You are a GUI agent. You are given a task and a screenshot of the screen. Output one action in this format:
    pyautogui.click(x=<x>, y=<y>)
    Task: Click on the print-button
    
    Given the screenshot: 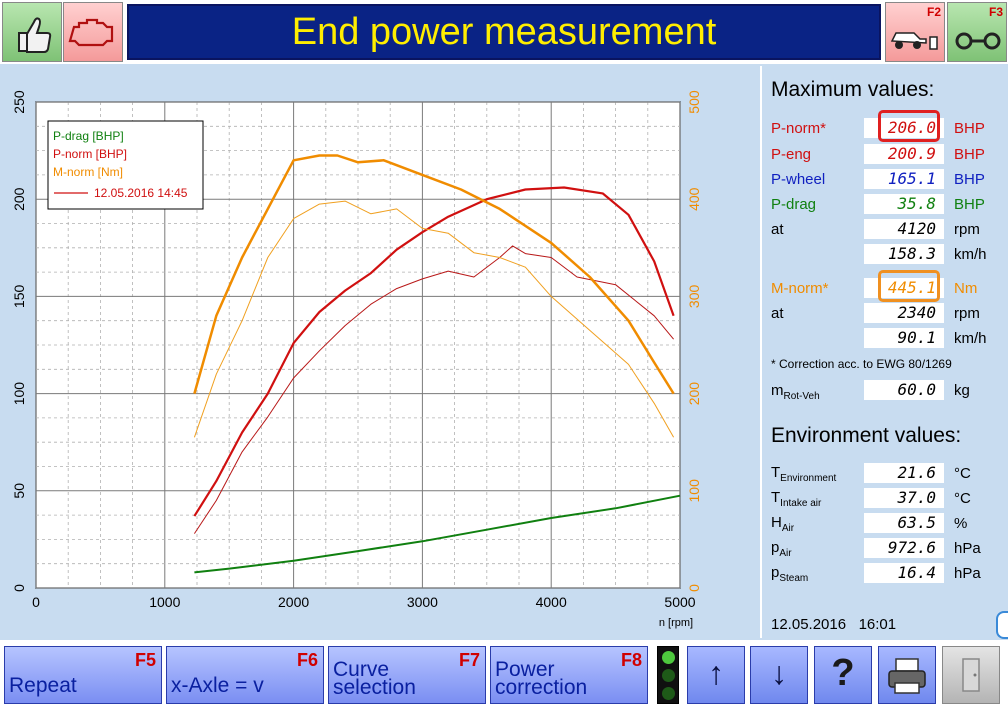 What is the action you would take?
    pyautogui.click(x=907, y=675)
    